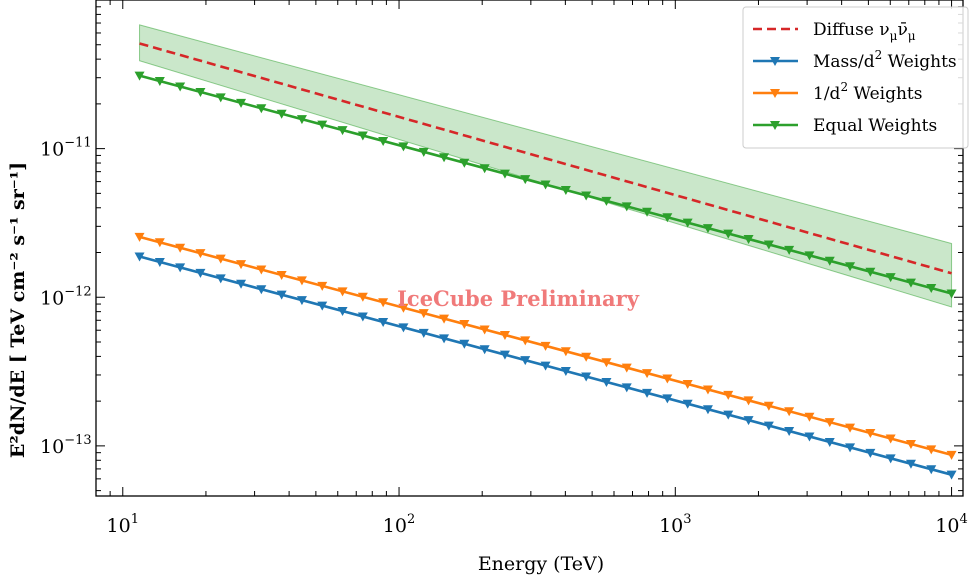  Describe the element at coordinates (675, 524) in the screenshot. I see `x-tick-label: 10³` at that location.